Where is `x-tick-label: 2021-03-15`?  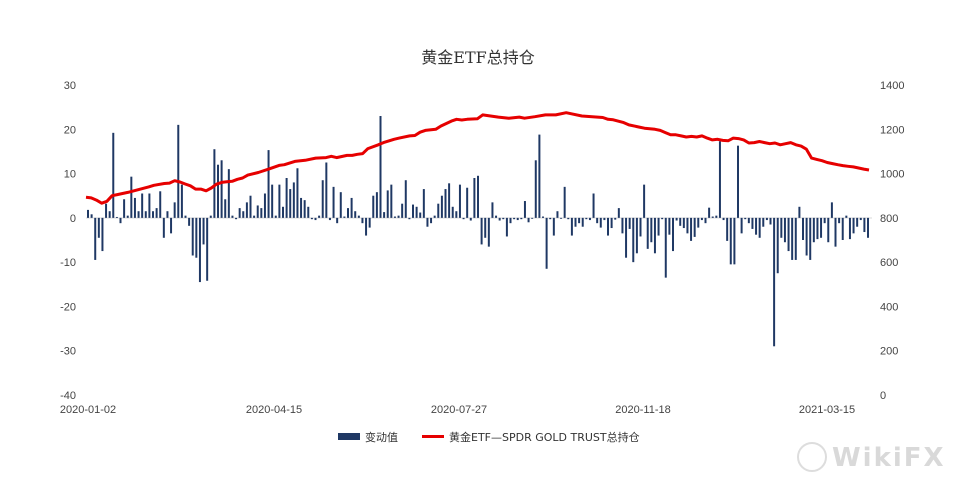
x-tick-label: 2021-03-15 is located at coordinates (827, 410).